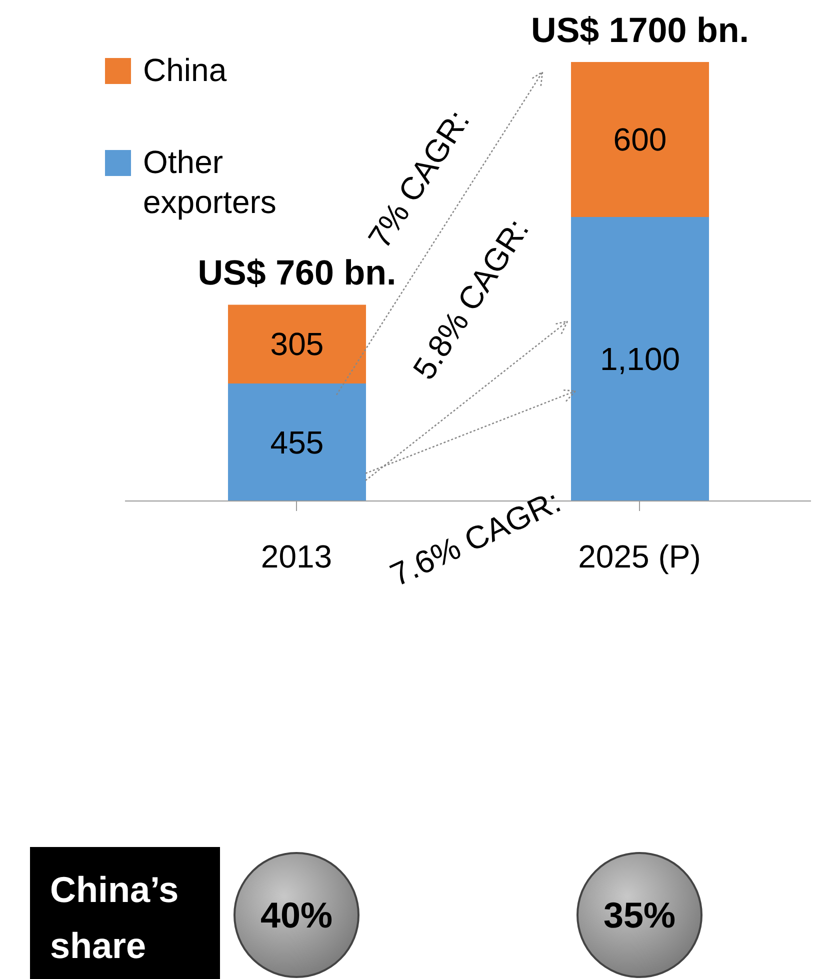 The height and width of the screenshot is (979, 815). Describe the element at coordinates (296, 915) in the screenshot. I see `text: 40%` at that location.